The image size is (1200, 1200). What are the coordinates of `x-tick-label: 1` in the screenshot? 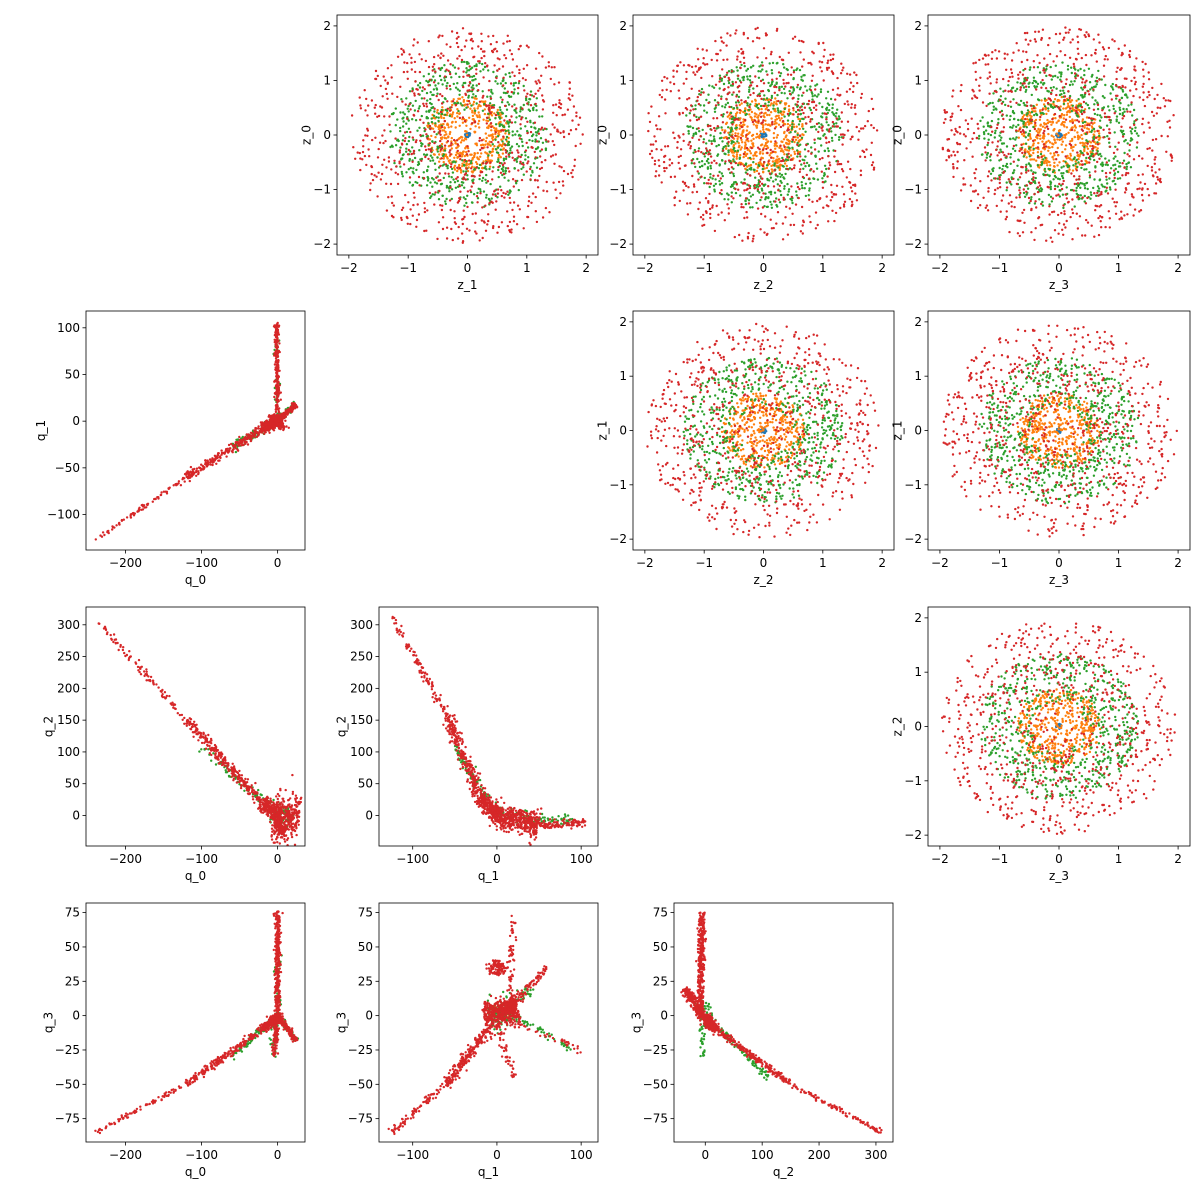 It's located at (823, 268).